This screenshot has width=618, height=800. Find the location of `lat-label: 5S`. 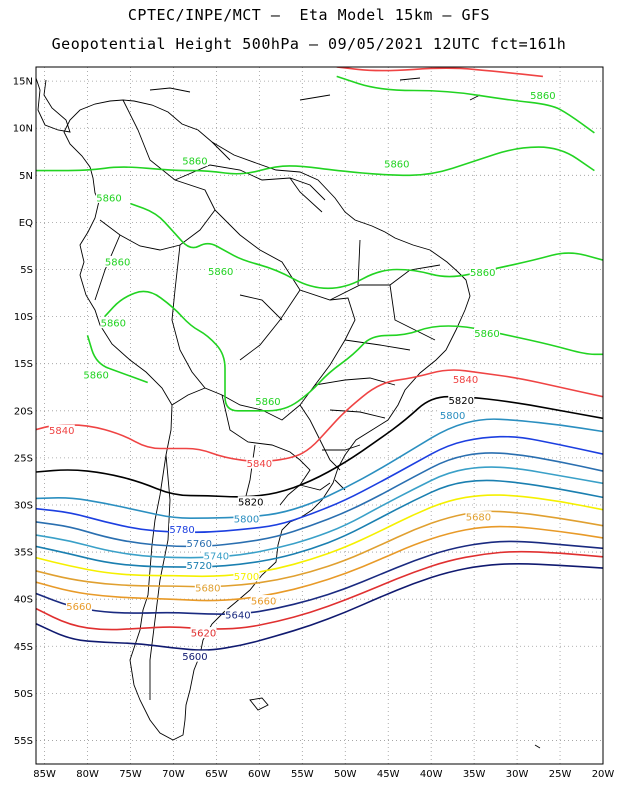

lat-label: 5S is located at coordinates (26, 270).